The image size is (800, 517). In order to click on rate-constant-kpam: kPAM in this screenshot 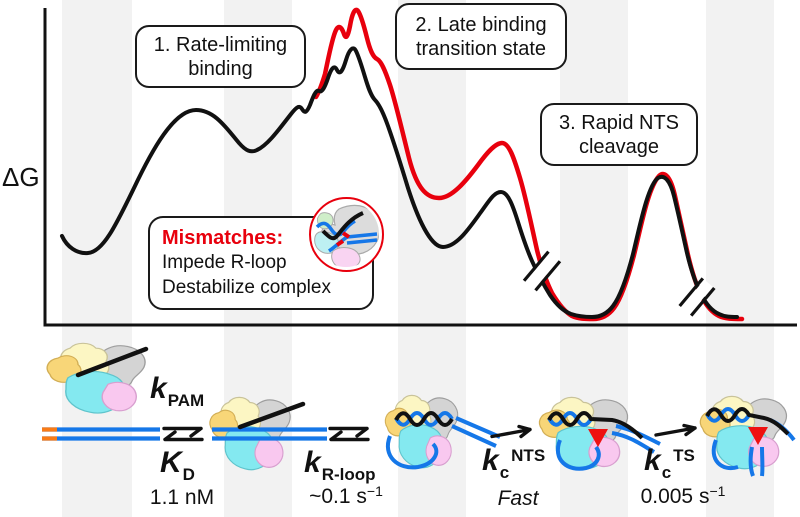, I will do `click(177, 391)`.